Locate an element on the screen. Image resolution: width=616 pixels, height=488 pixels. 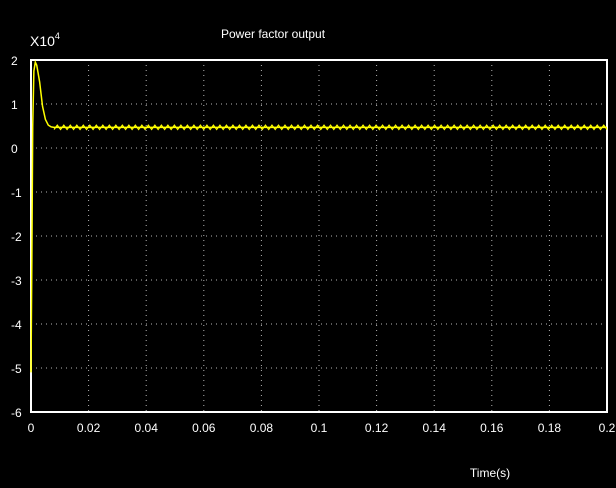
x-tick-label: 0.08 is located at coordinates (262, 428).